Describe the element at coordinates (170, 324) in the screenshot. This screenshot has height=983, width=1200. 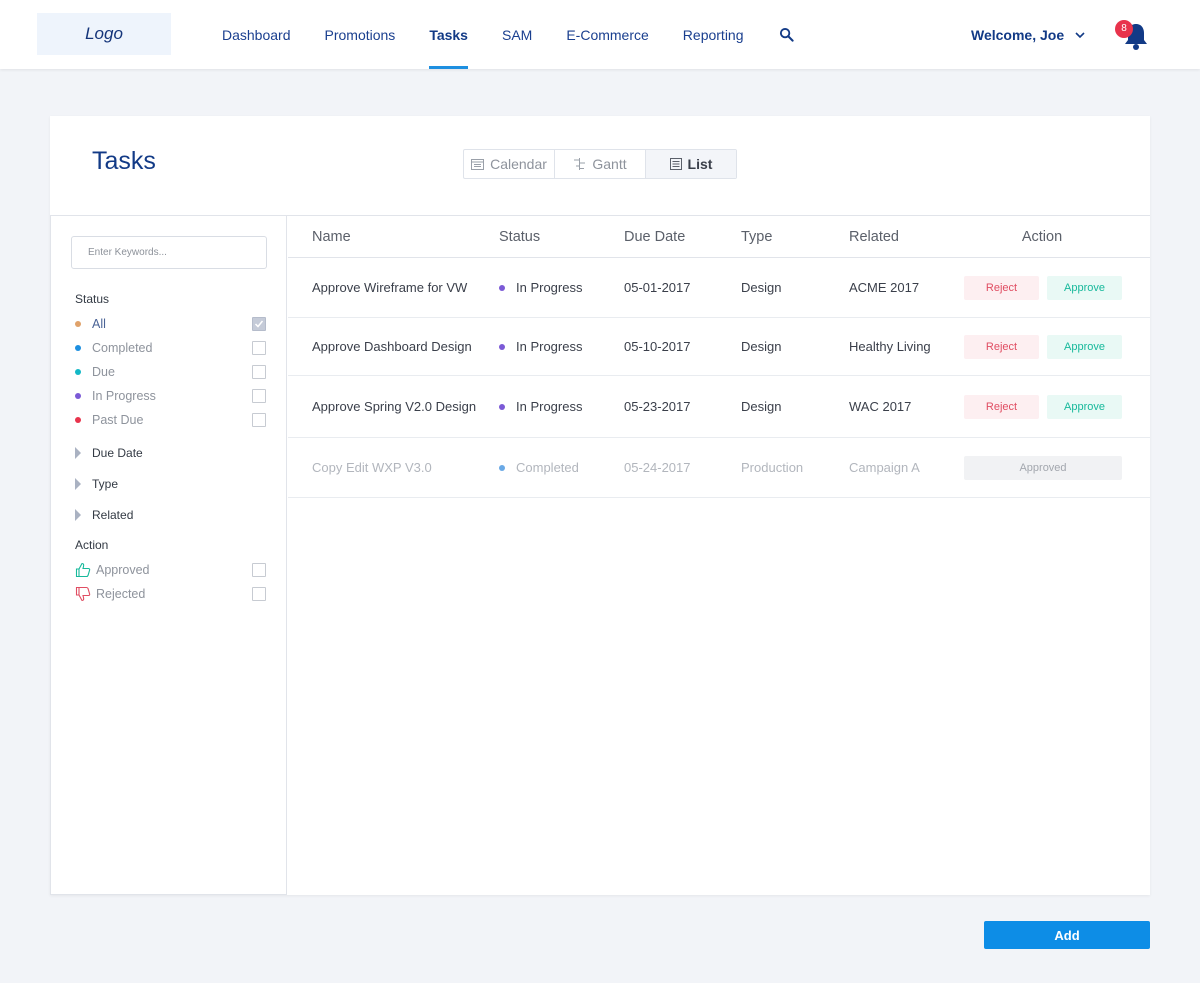
I see `status-filter-all: All` at that location.